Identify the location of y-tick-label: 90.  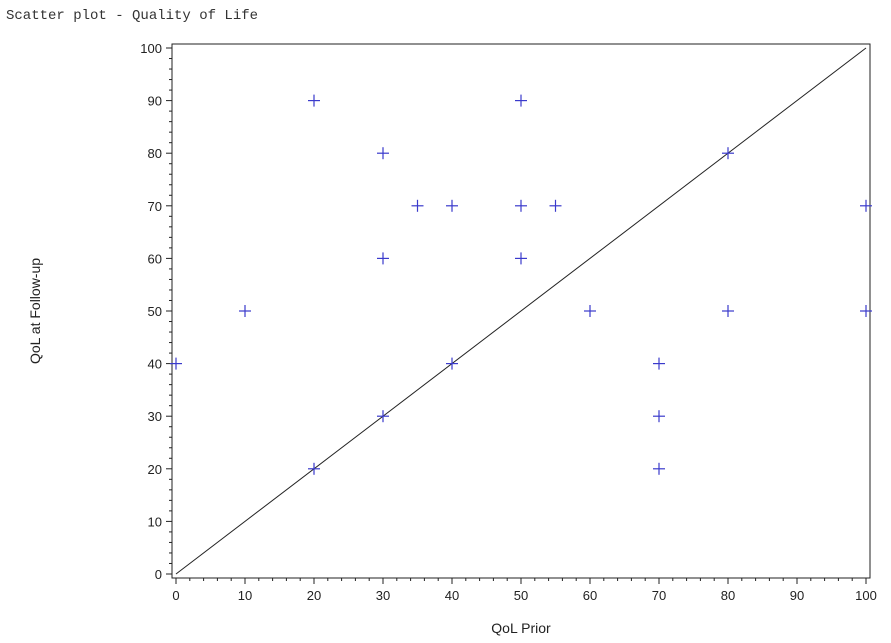
(155, 101).